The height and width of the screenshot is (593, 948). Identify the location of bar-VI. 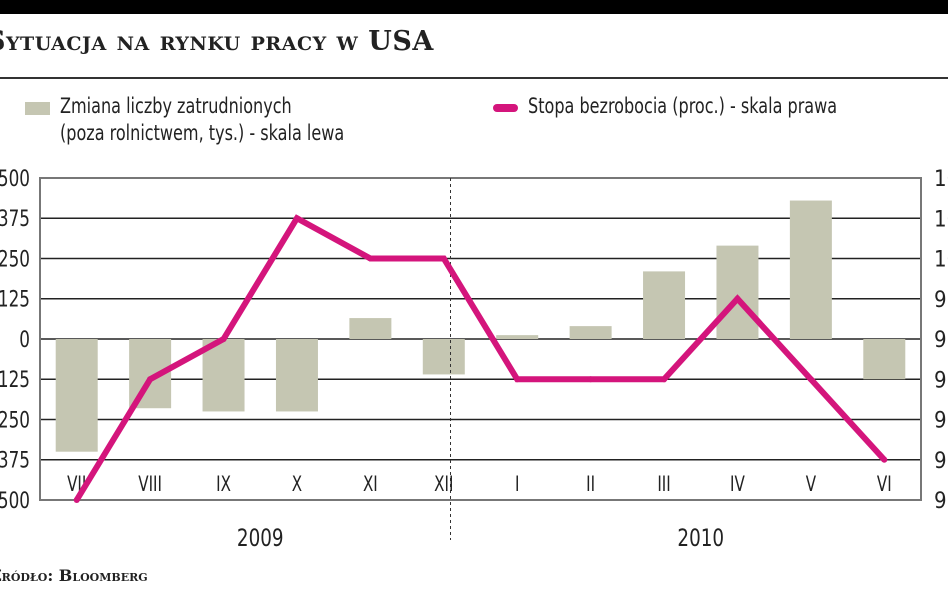
(884, 359).